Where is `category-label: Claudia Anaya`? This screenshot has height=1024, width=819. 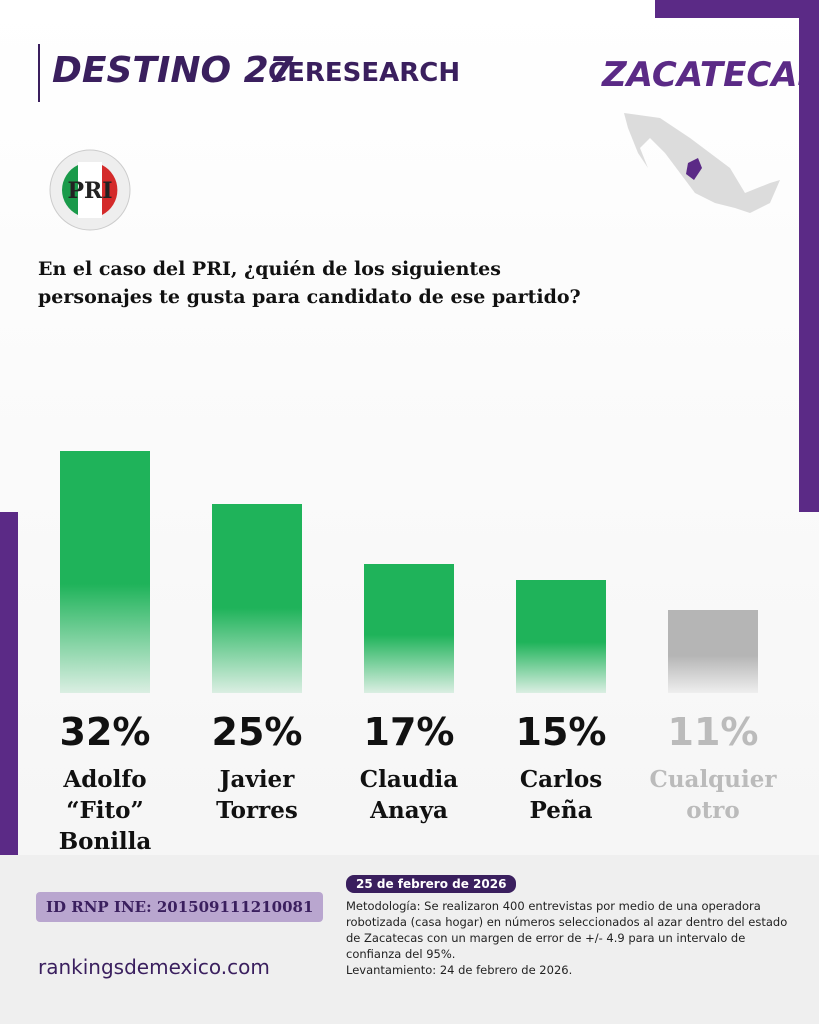
category-label: Claudia Anaya is located at coordinates (409, 795).